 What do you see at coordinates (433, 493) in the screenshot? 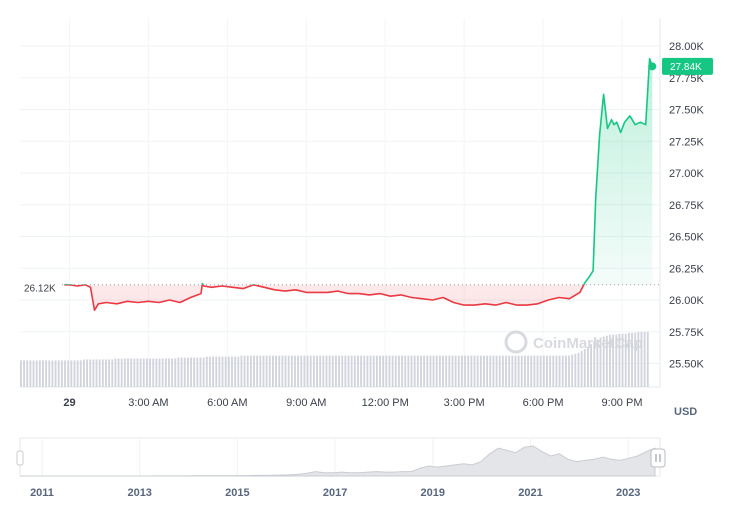
I see `navigator-year-label: 2019` at bounding box center [433, 493].